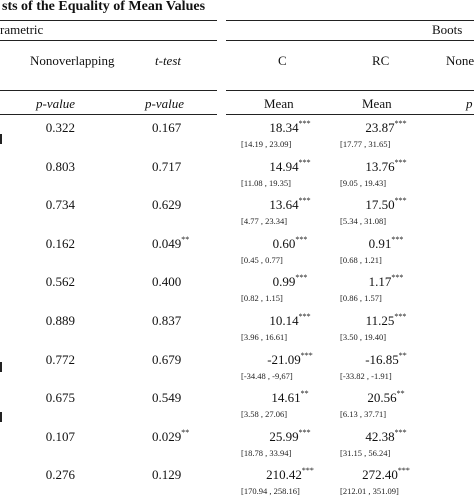 The image size is (474, 496). Describe the element at coordinates (264, 337) in the screenshot. I see `c-confidence-interval: [3.96 , 16.61]` at that location.